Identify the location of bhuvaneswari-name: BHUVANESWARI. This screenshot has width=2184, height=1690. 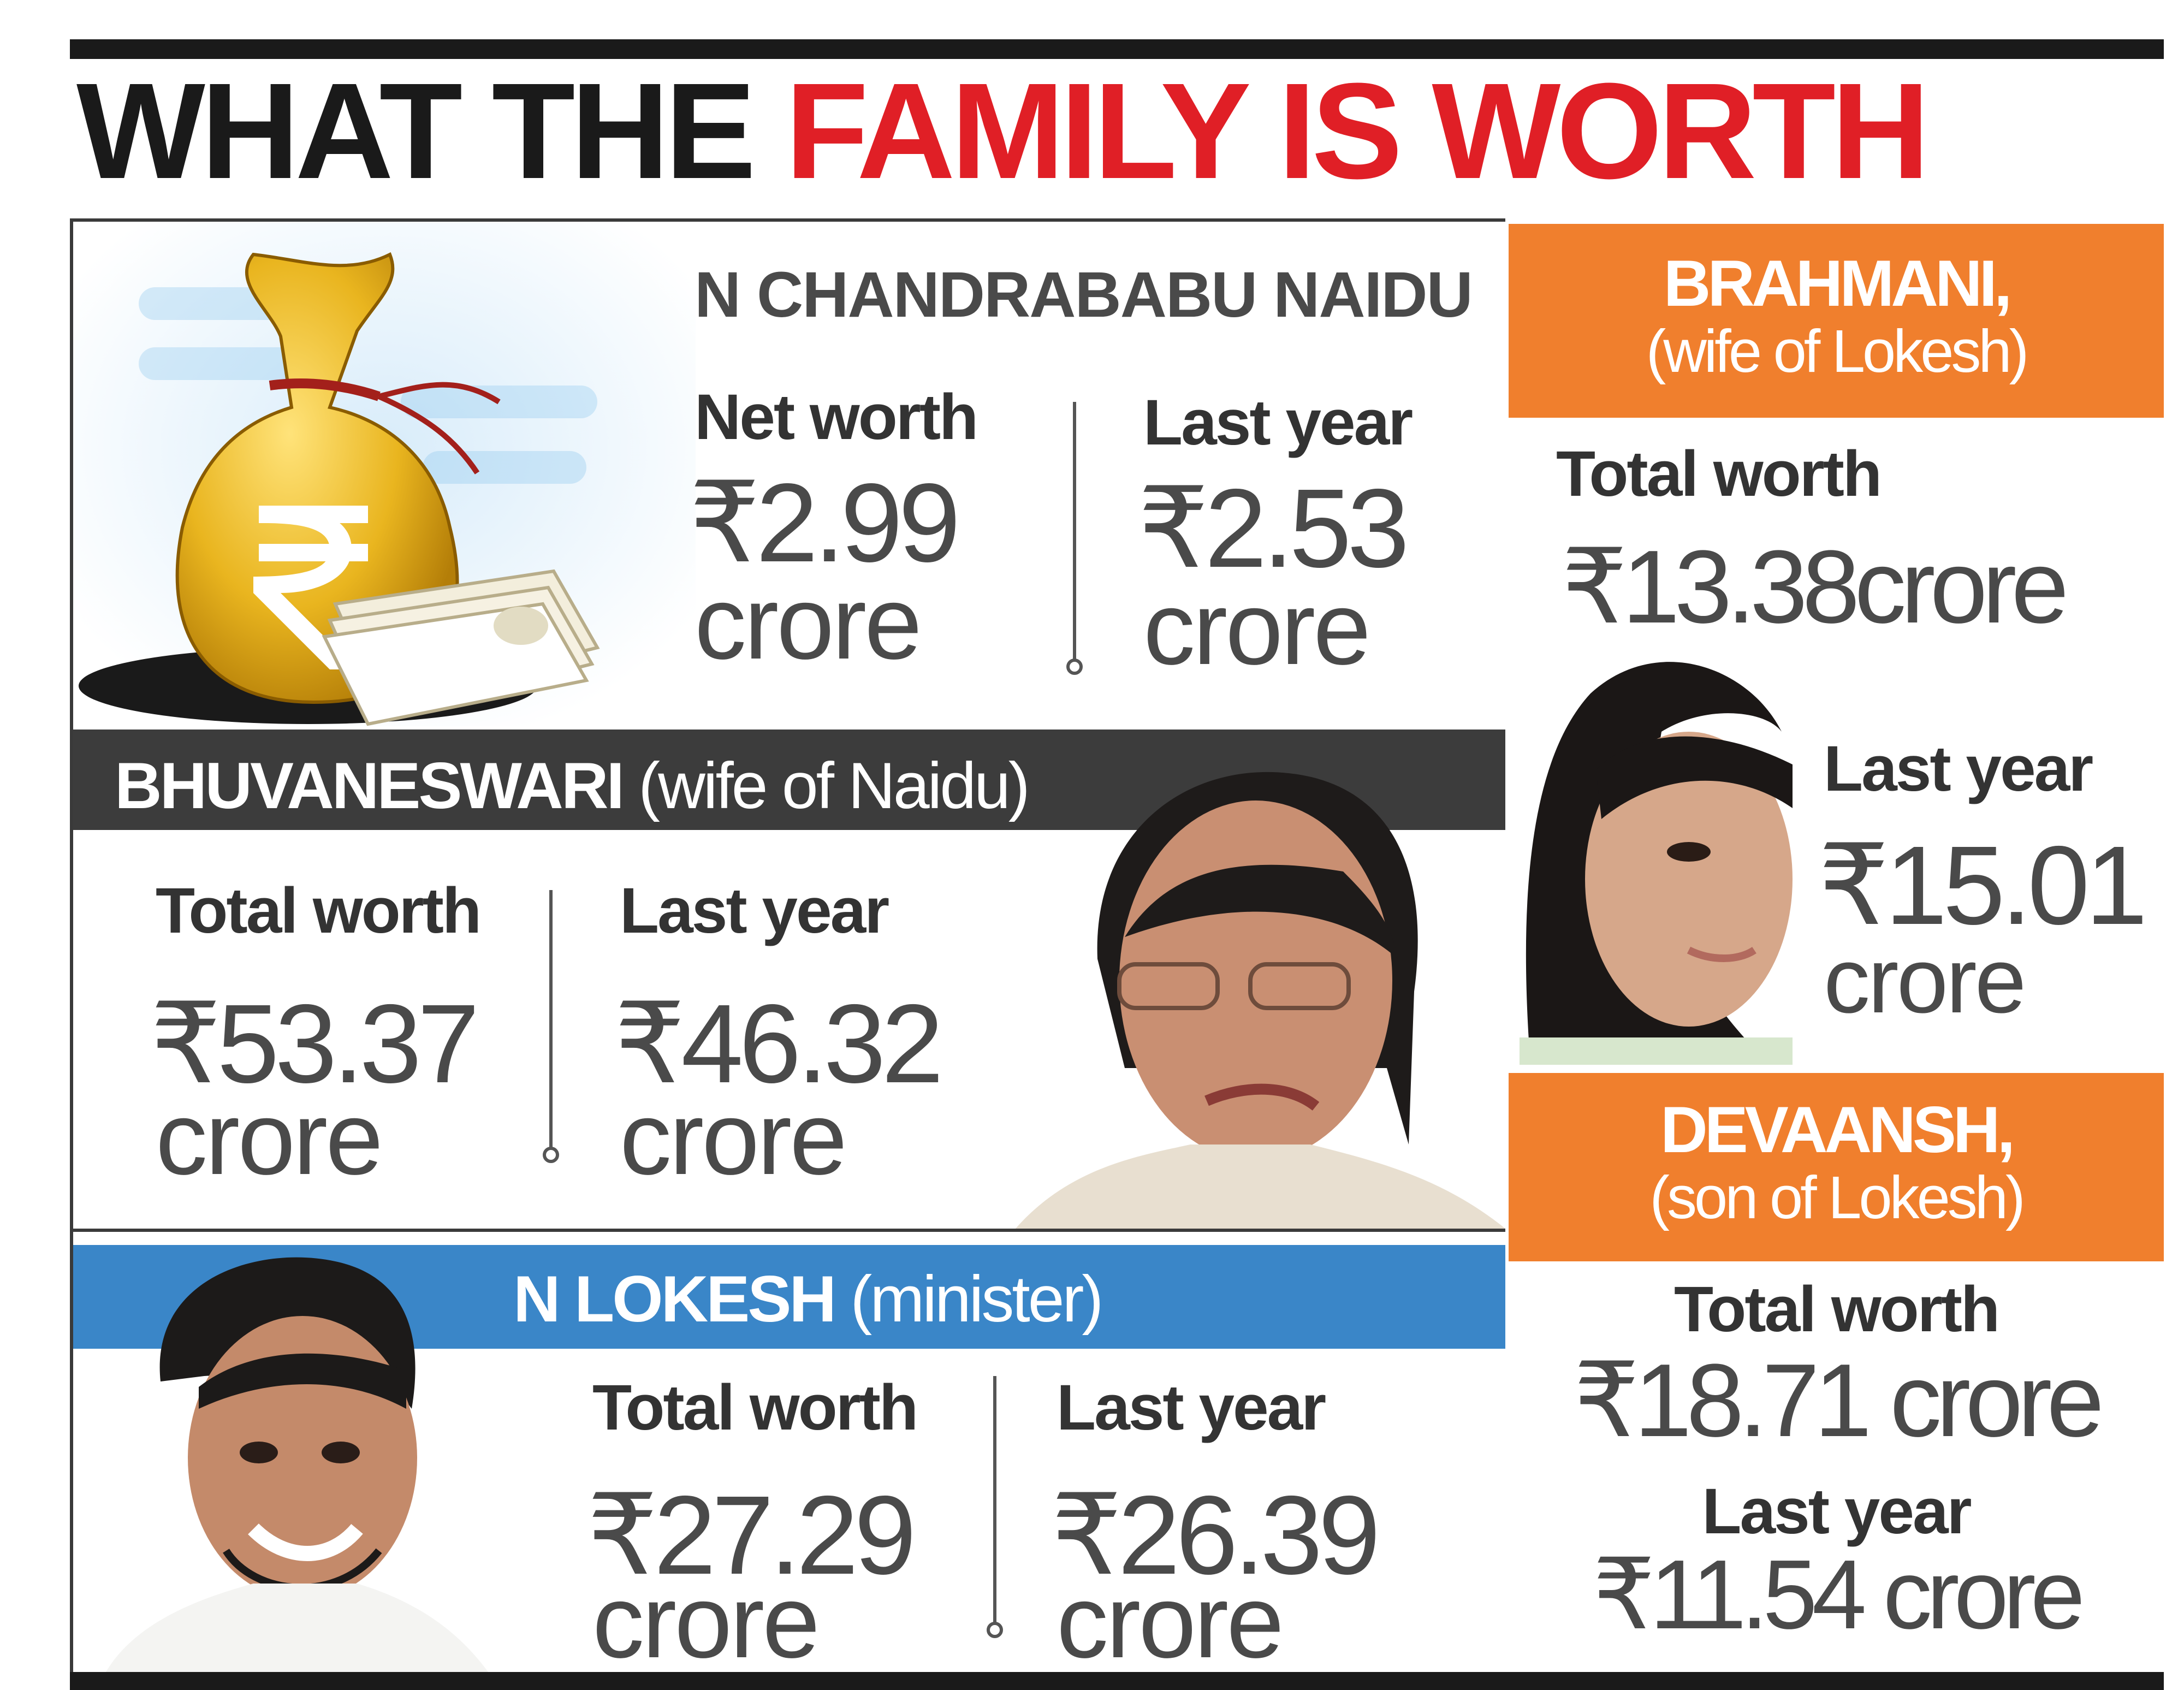
(370, 786).